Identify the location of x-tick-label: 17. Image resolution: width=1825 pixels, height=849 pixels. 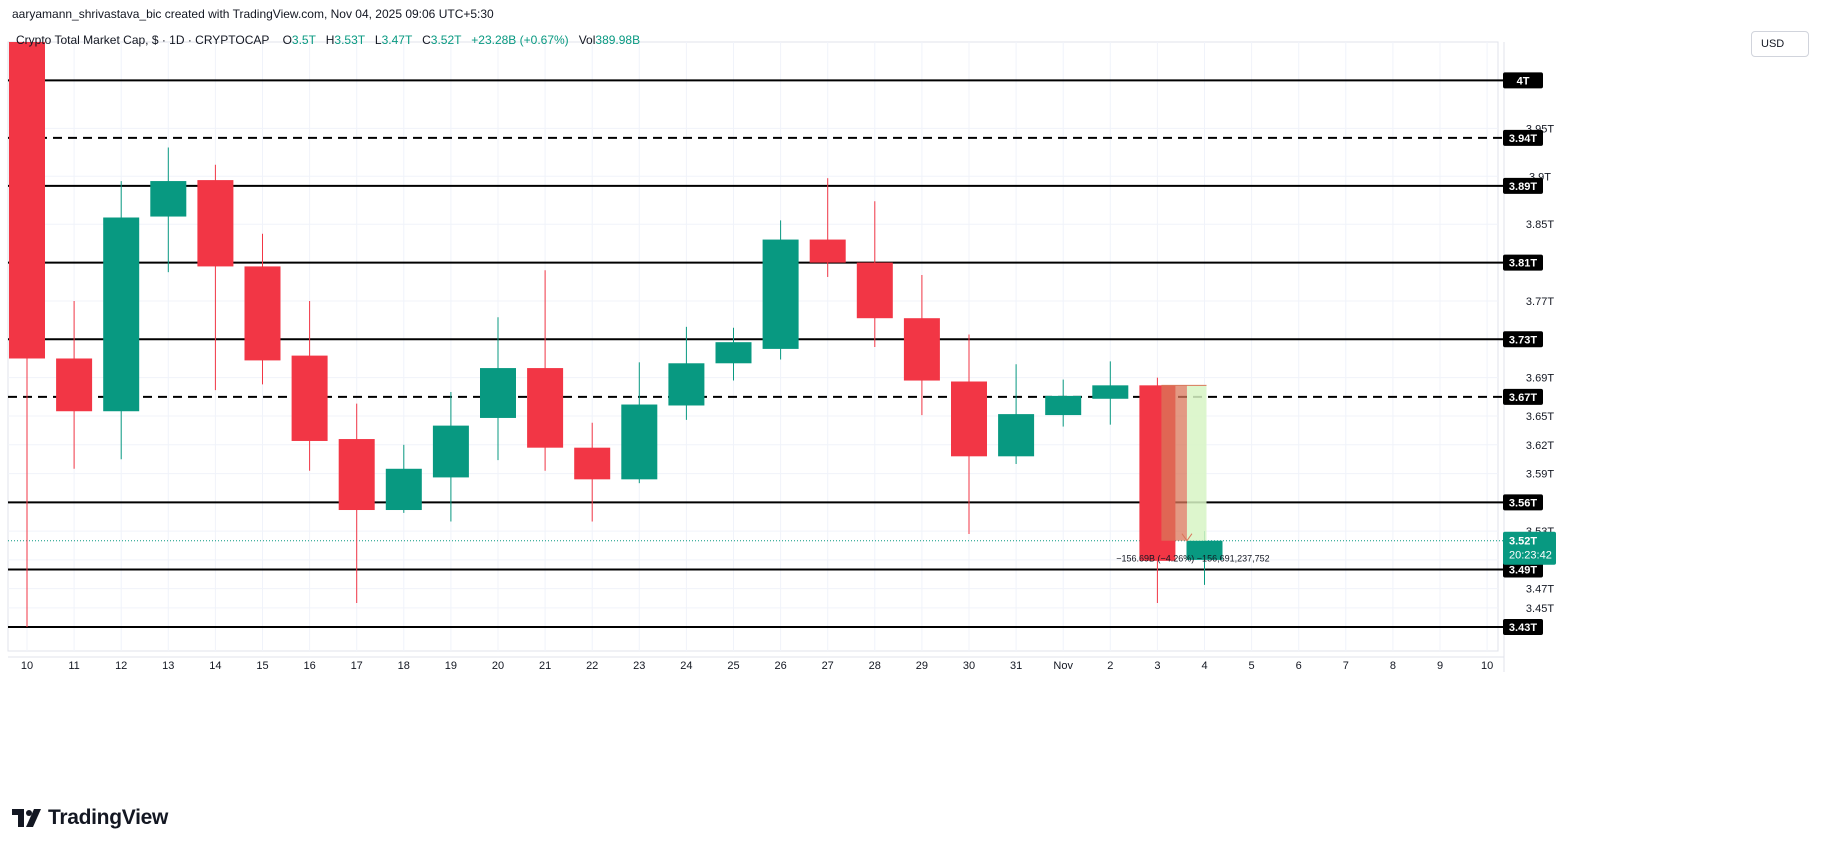
(357, 666).